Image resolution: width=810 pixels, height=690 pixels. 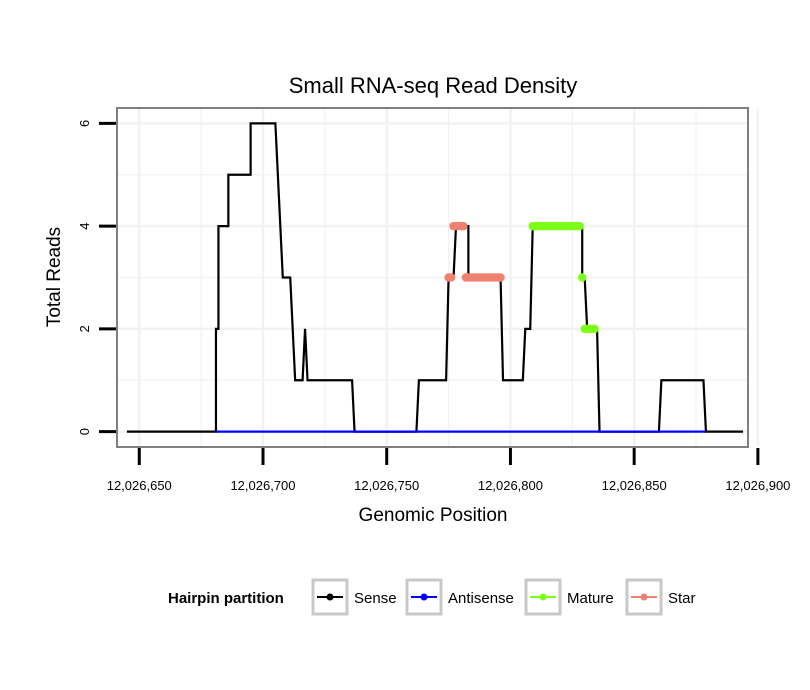 I want to click on y-tick-label: 0, so click(x=84, y=431).